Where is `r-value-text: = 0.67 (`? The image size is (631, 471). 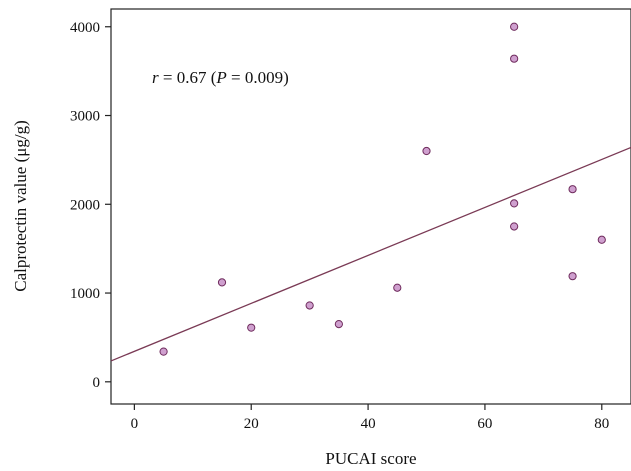
r-value-text: = 0.67 ( is located at coordinates (188, 77).